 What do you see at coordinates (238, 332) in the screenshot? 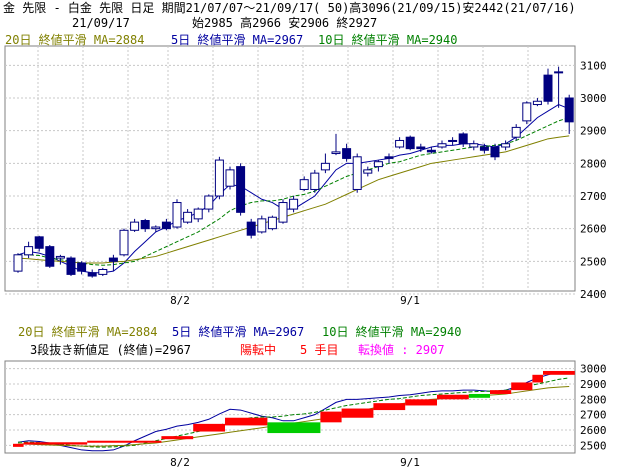
I see `sub-legend-ma5: 5日 終値平滑 MA=2967` at bounding box center [238, 332].